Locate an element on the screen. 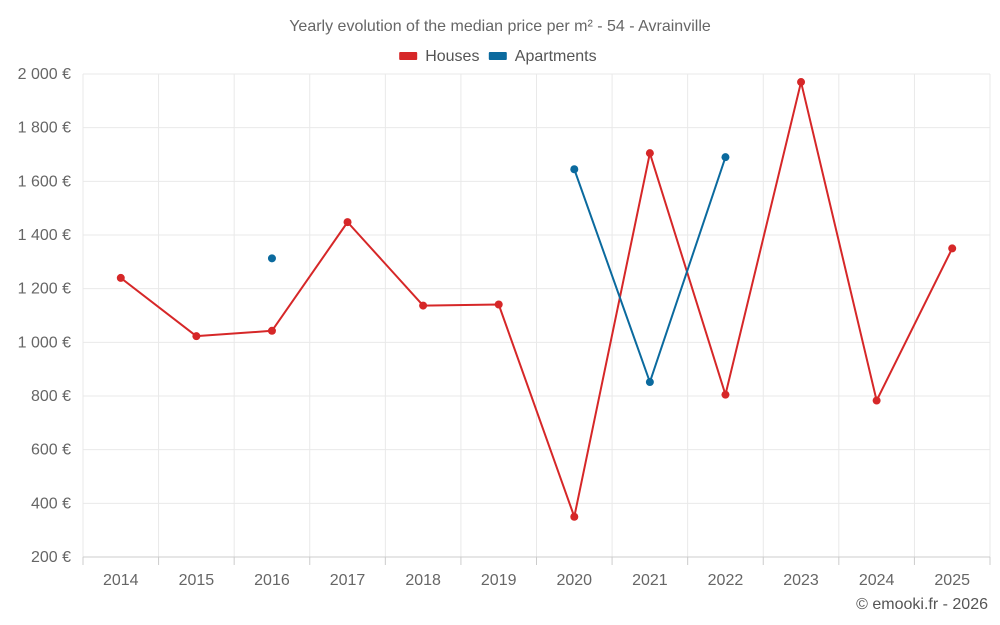 Image resolution: width=1000 pixels, height=625 pixels. y-tick-label: 2 000 € is located at coordinates (44, 74).